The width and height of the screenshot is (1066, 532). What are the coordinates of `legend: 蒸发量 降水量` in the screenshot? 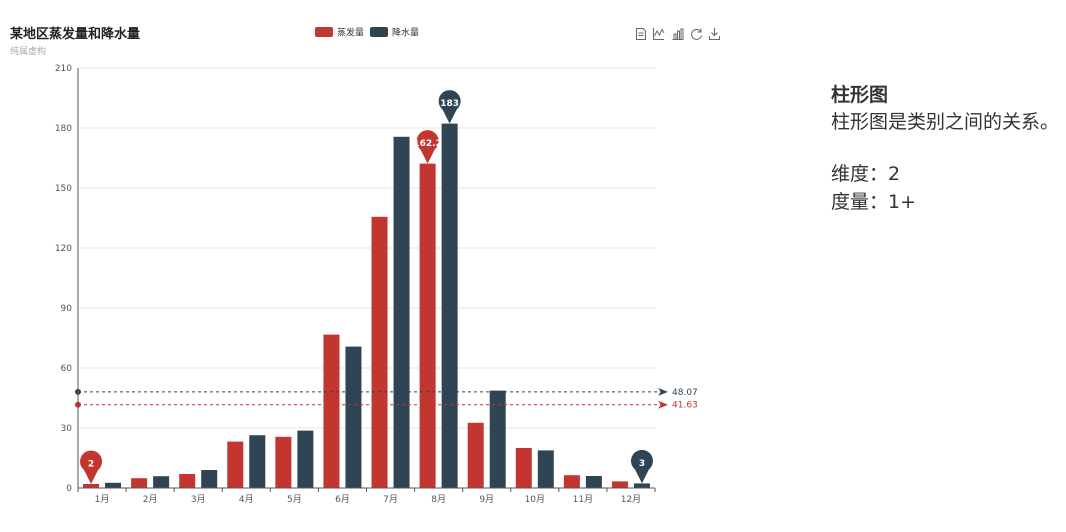 It's located at (367, 33).